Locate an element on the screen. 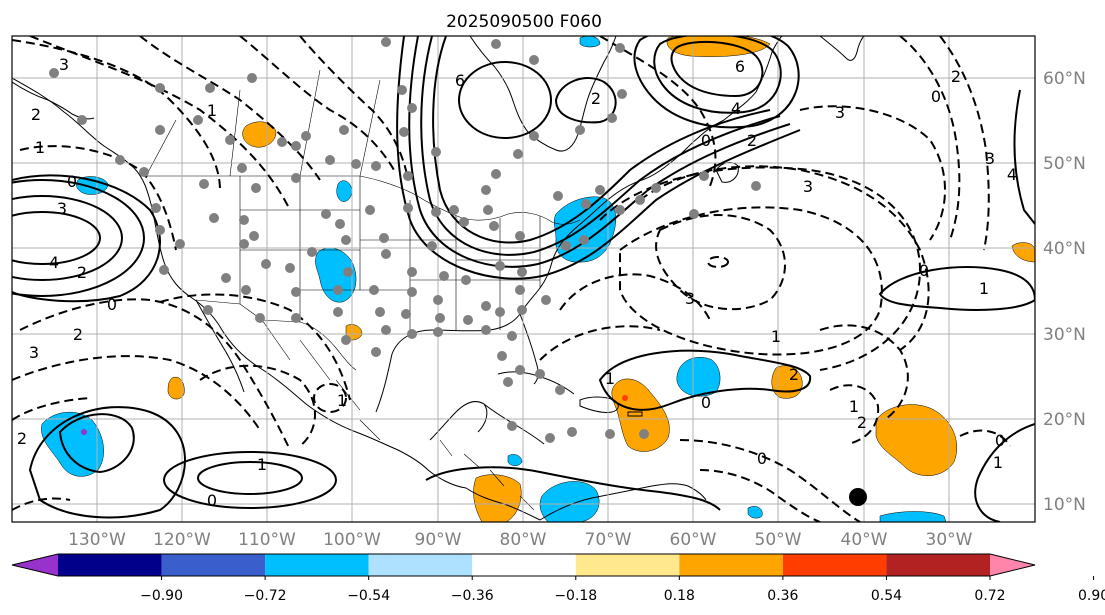 The image size is (1105, 615). lon-label-80w: 80°W is located at coordinates (523, 540).